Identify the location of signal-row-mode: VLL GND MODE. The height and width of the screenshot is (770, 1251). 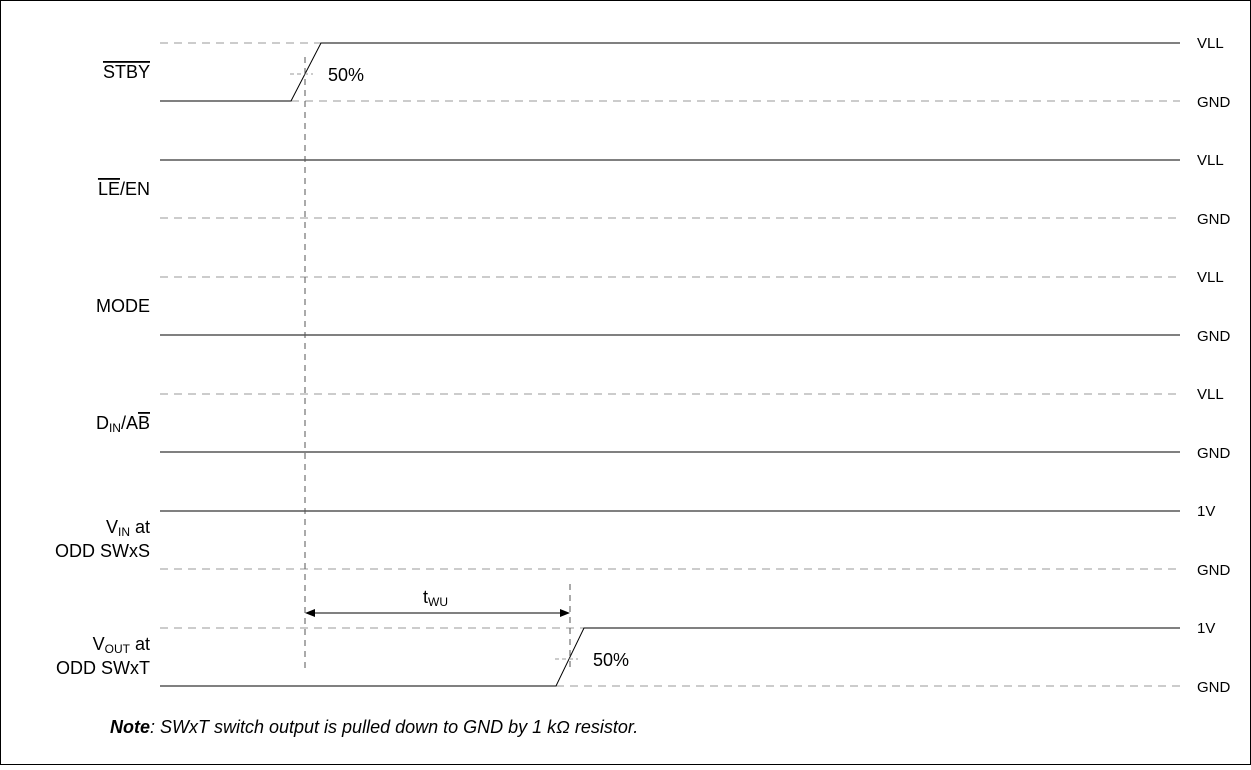
(663, 307).